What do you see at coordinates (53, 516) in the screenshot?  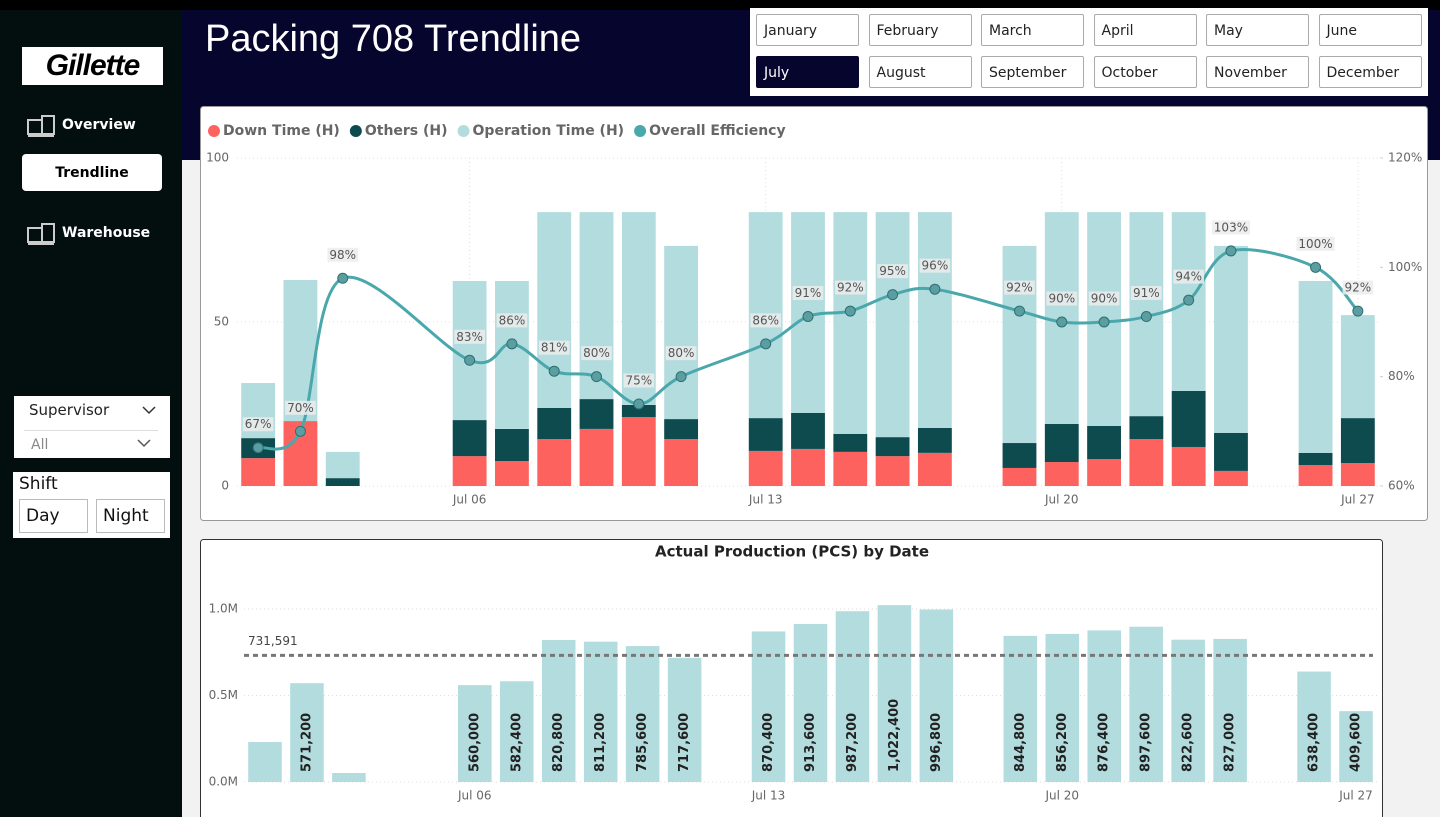 I see `shift-button: Day` at bounding box center [53, 516].